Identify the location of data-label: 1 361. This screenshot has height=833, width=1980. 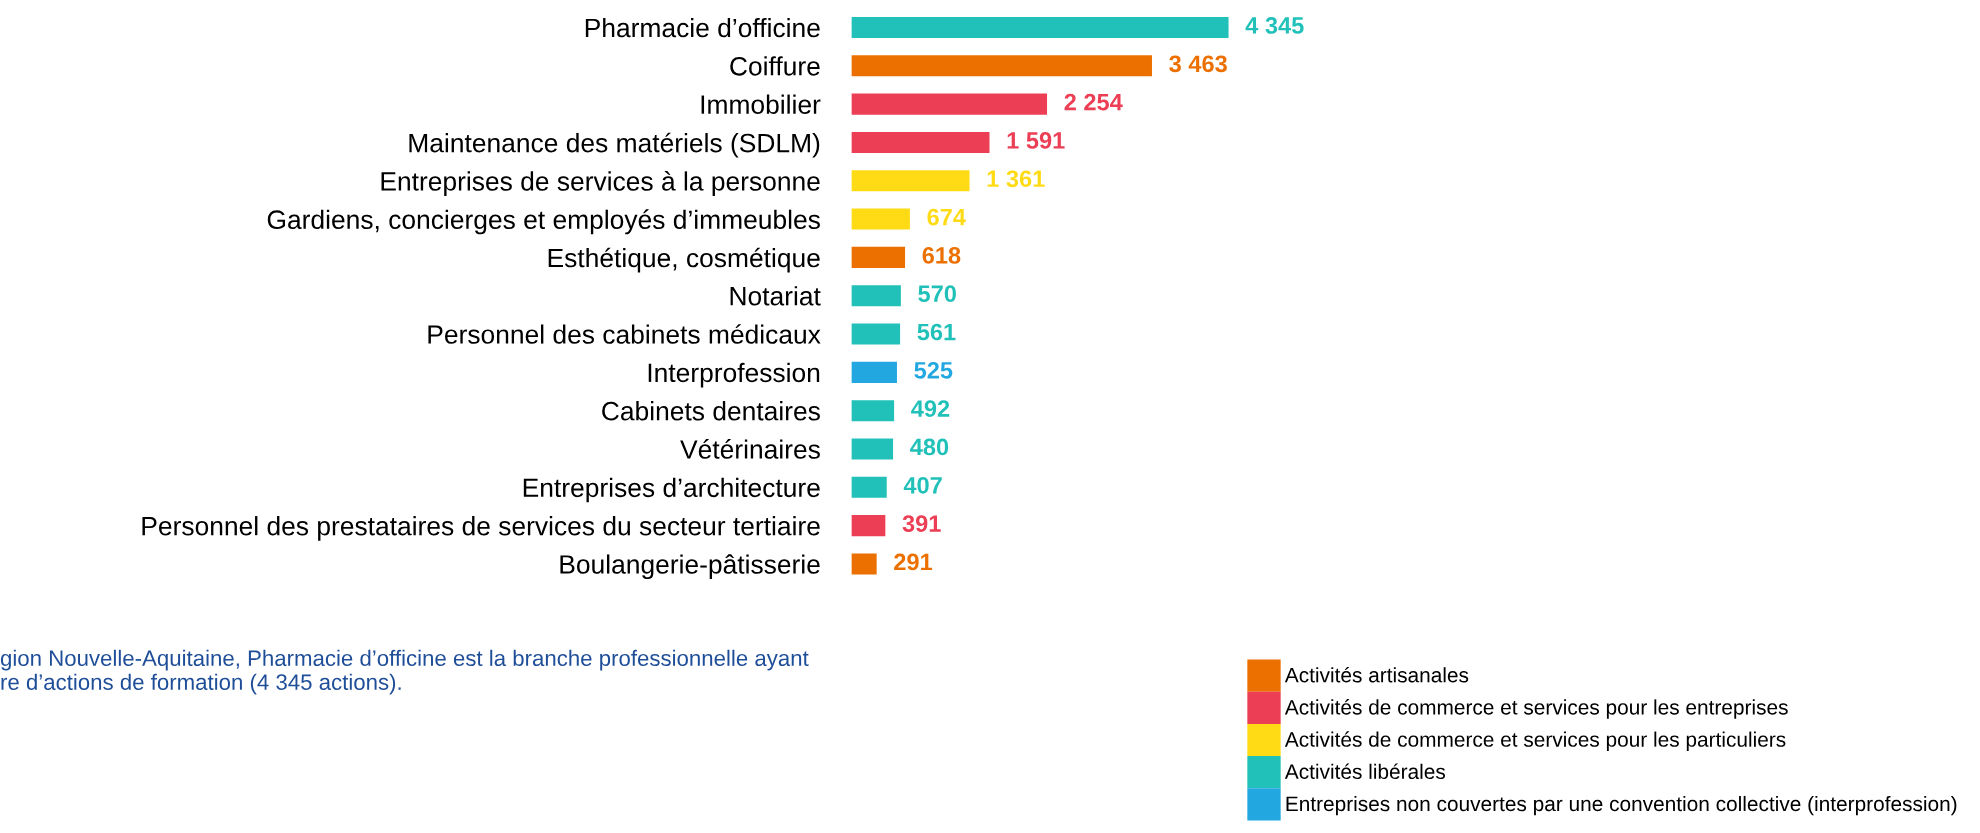
(1016, 179).